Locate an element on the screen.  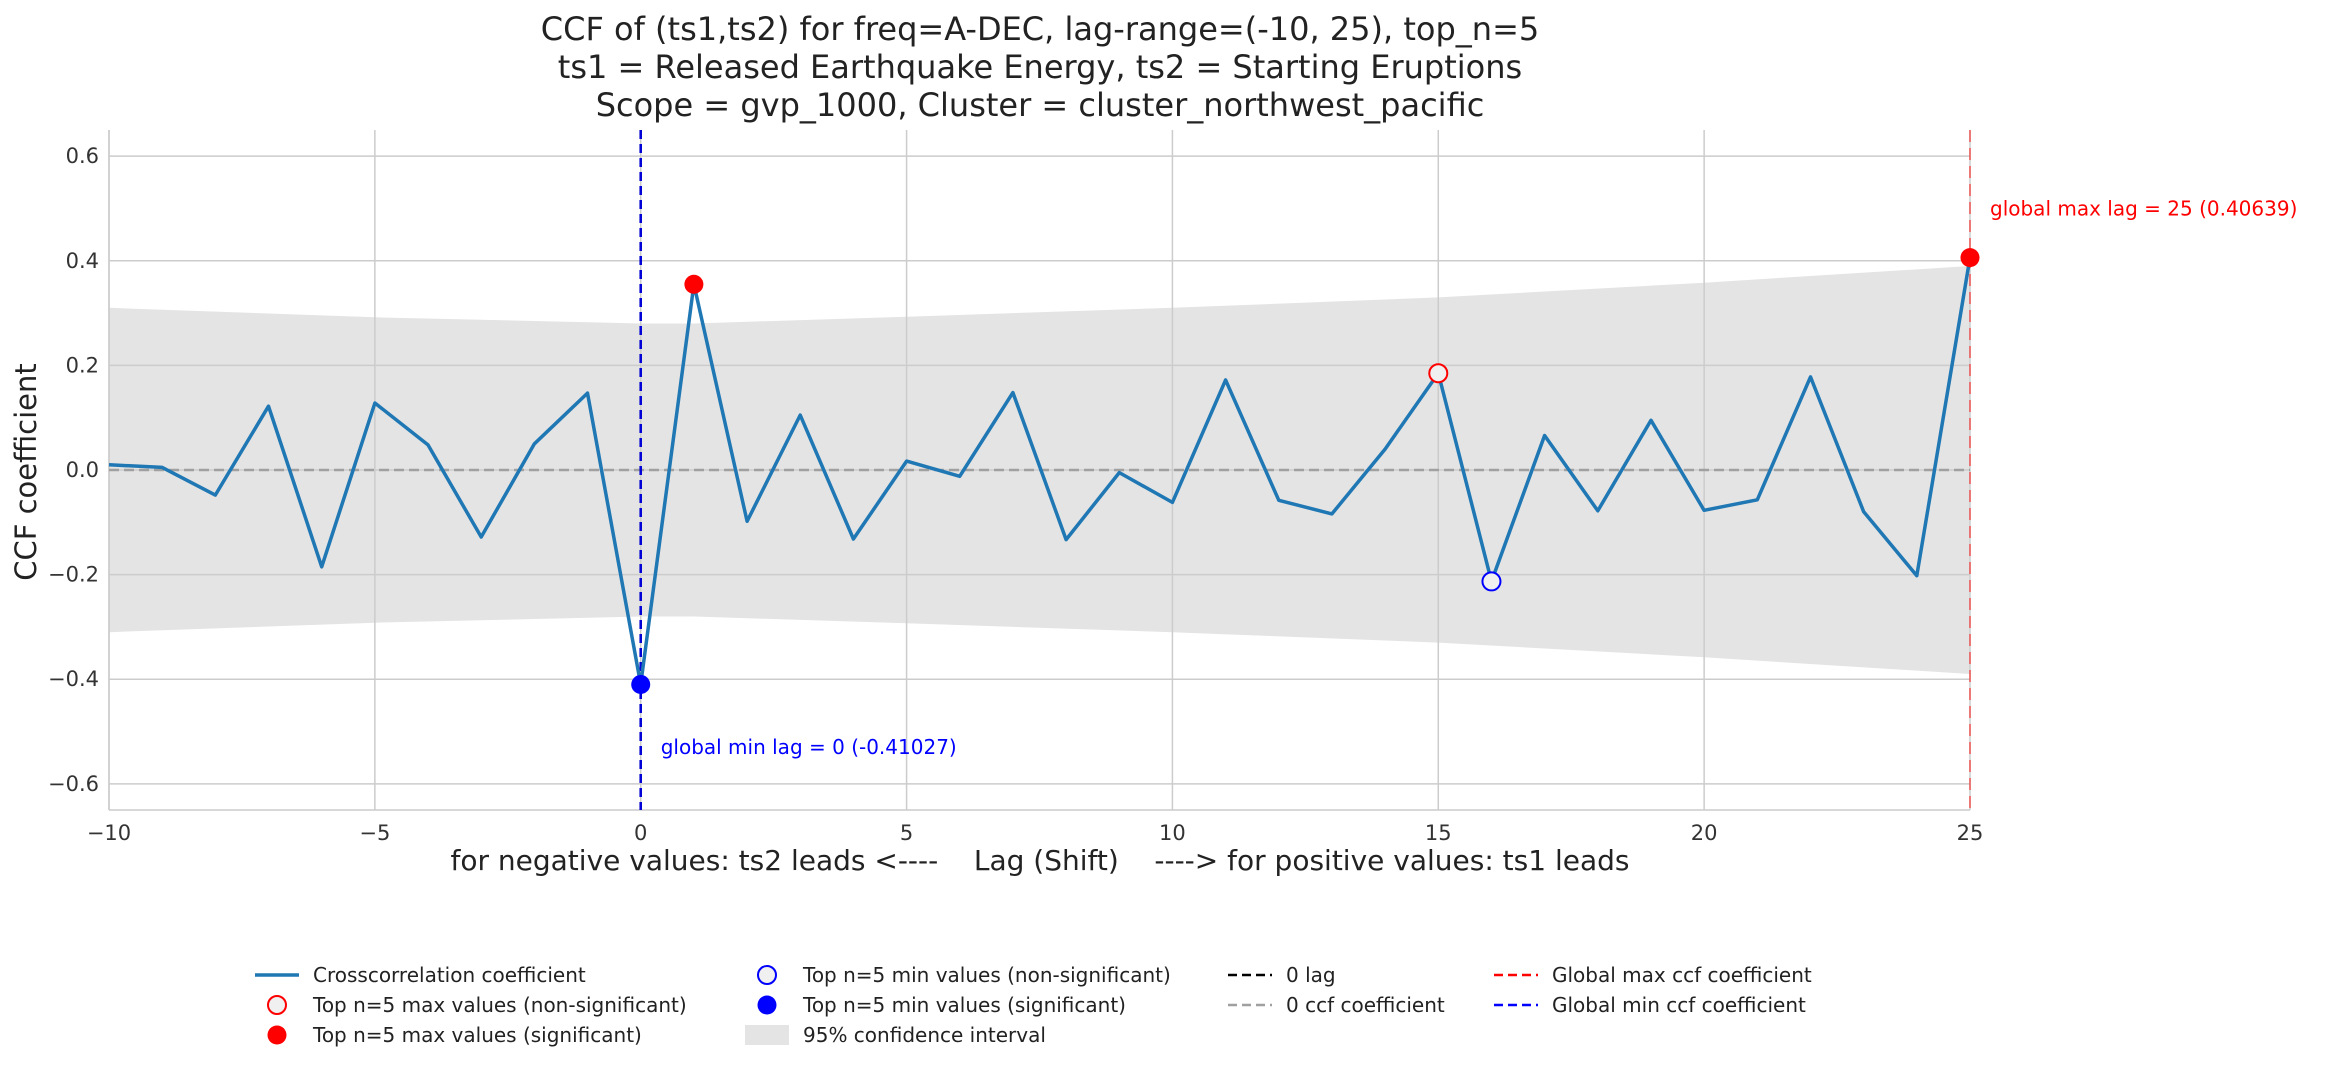
global-min-annotation: global min lag = 0 (-0.41027) is located at coordinates (809, 747).